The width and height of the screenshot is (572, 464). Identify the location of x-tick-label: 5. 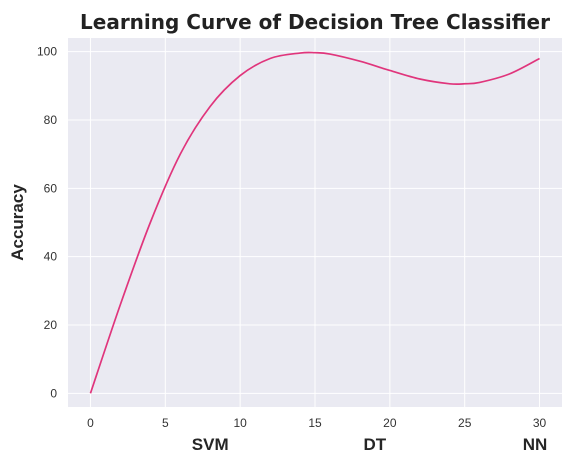
(165, 423).